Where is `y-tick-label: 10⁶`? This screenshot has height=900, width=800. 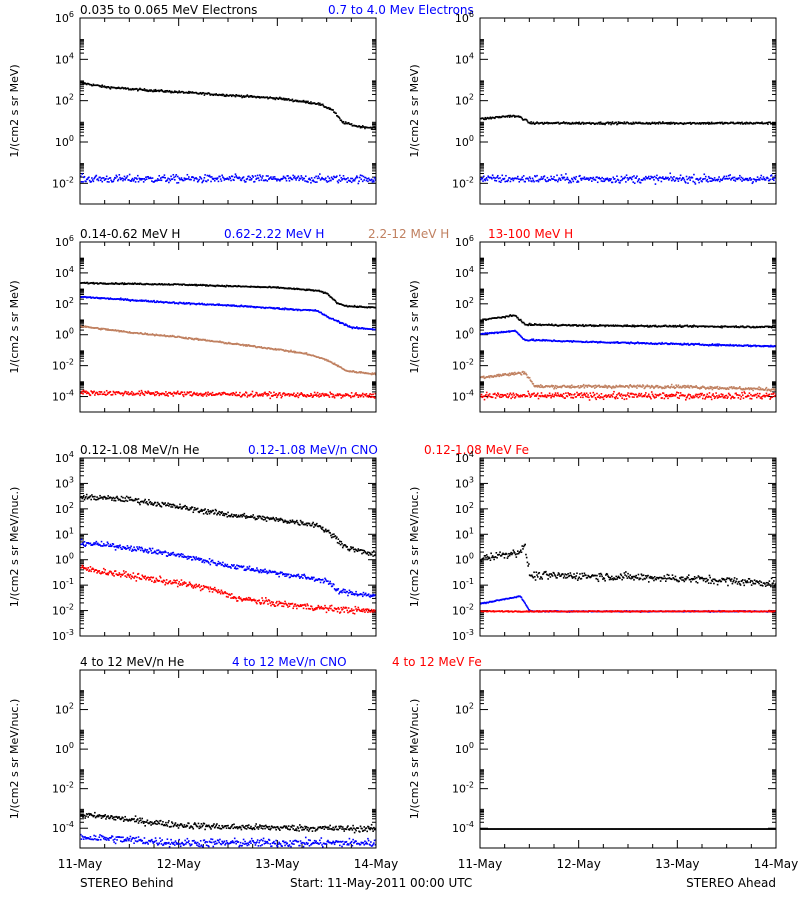 y-tick-label: 10⁶ is located at coordinates (64, 241).